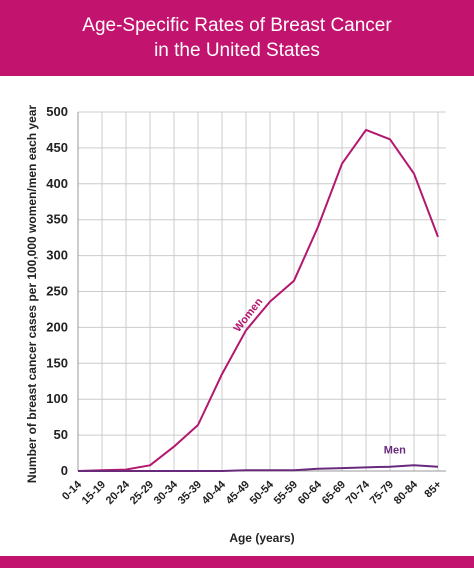 Image resolution: width=474 pixels, height=568 pixels. Describe the element at coordinates (214, 492) in the screenshot. I see `x-tick-label: 40-44` at that location.